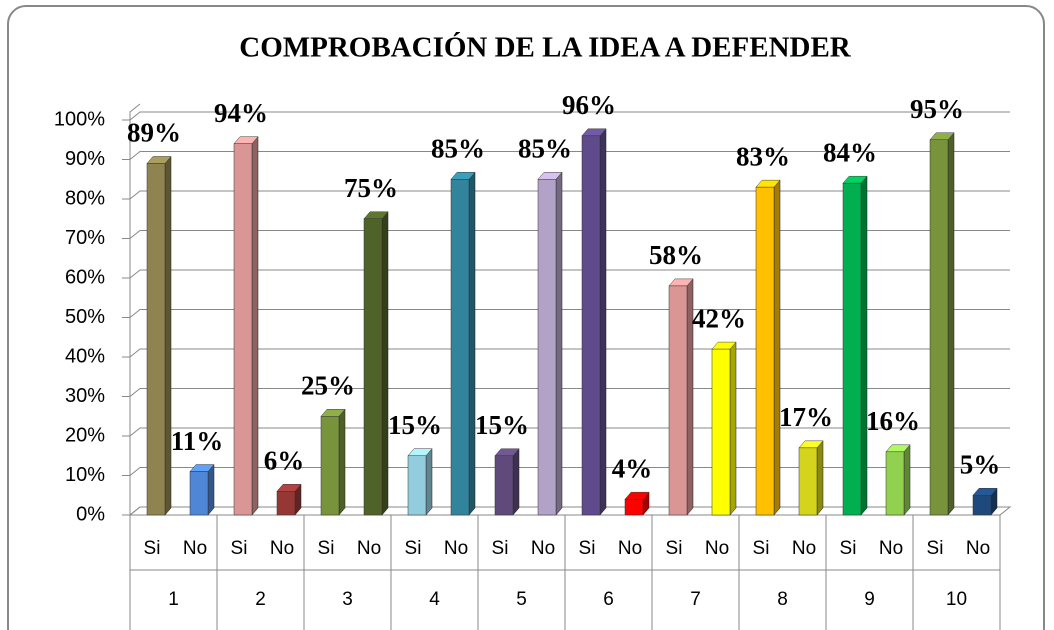 The width and height of the screenshot is (1054, 630). Describe the element at coordinates (135, 309) in the screenshot. I see `axis-wall` at that location.